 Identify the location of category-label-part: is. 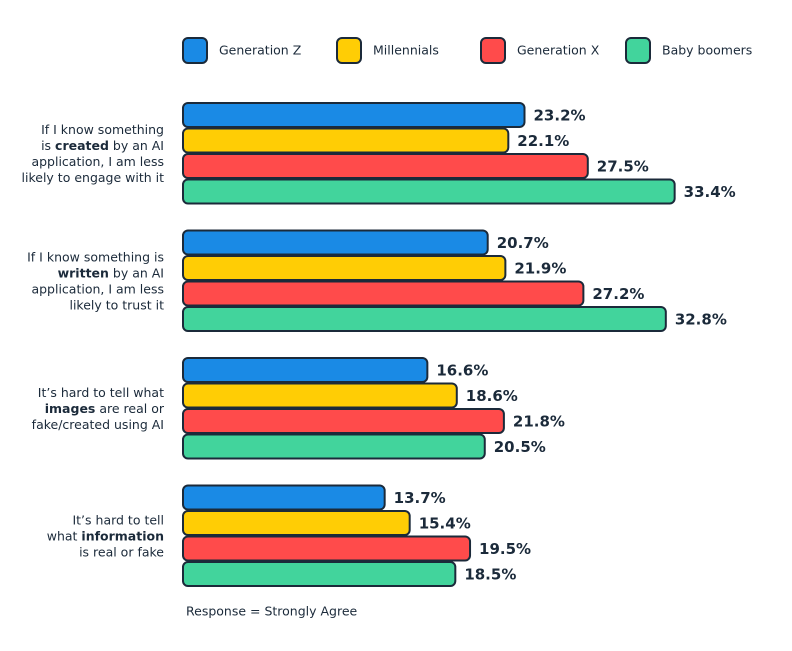
(48, 145).